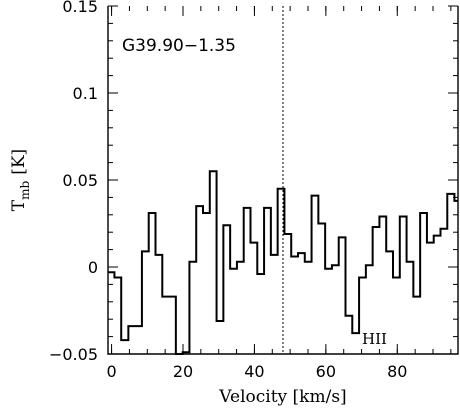  I want to click on y-axis-label: Tmb [K], so click(20, 180).